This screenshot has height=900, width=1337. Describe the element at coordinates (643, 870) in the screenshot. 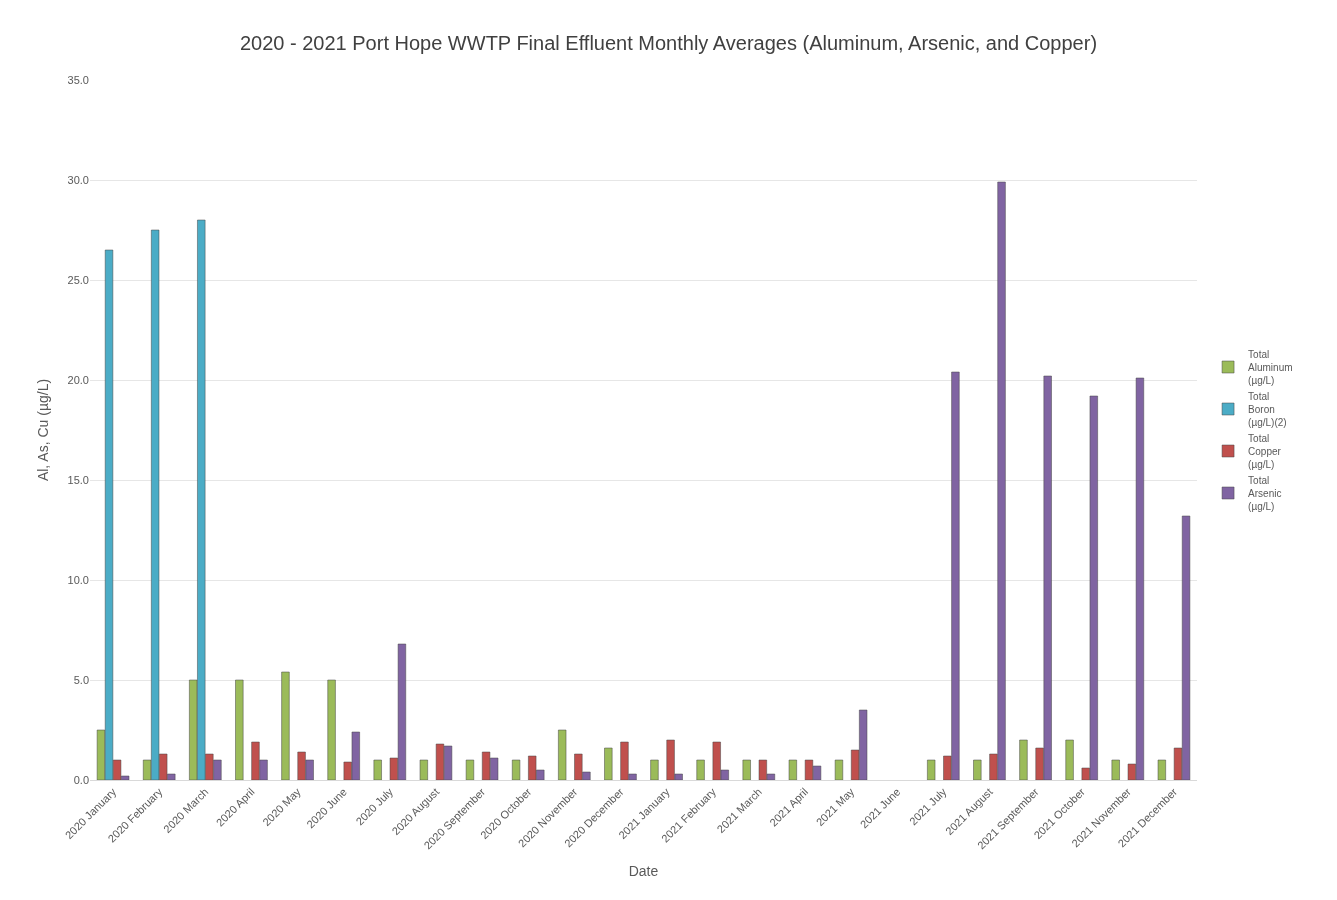

I see `x-axis-title: Date` at that location.